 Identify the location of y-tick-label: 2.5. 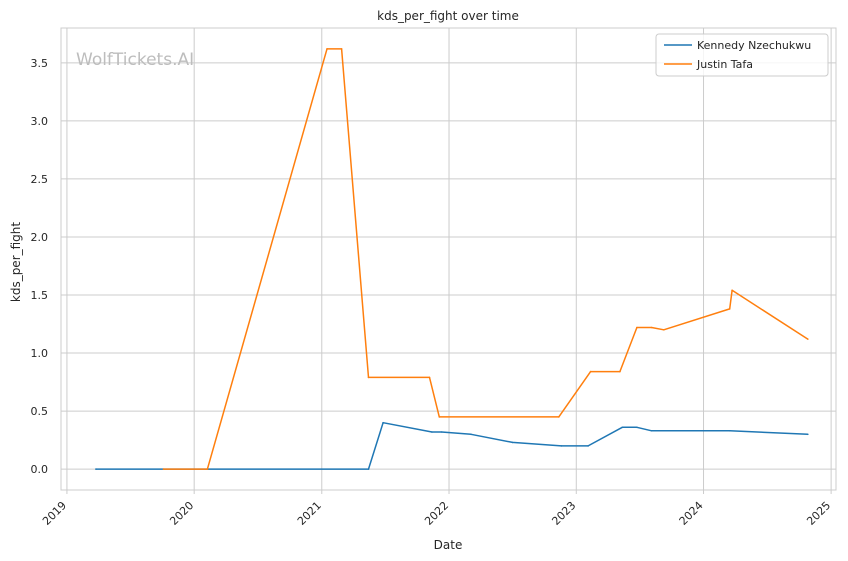
(40, 179).